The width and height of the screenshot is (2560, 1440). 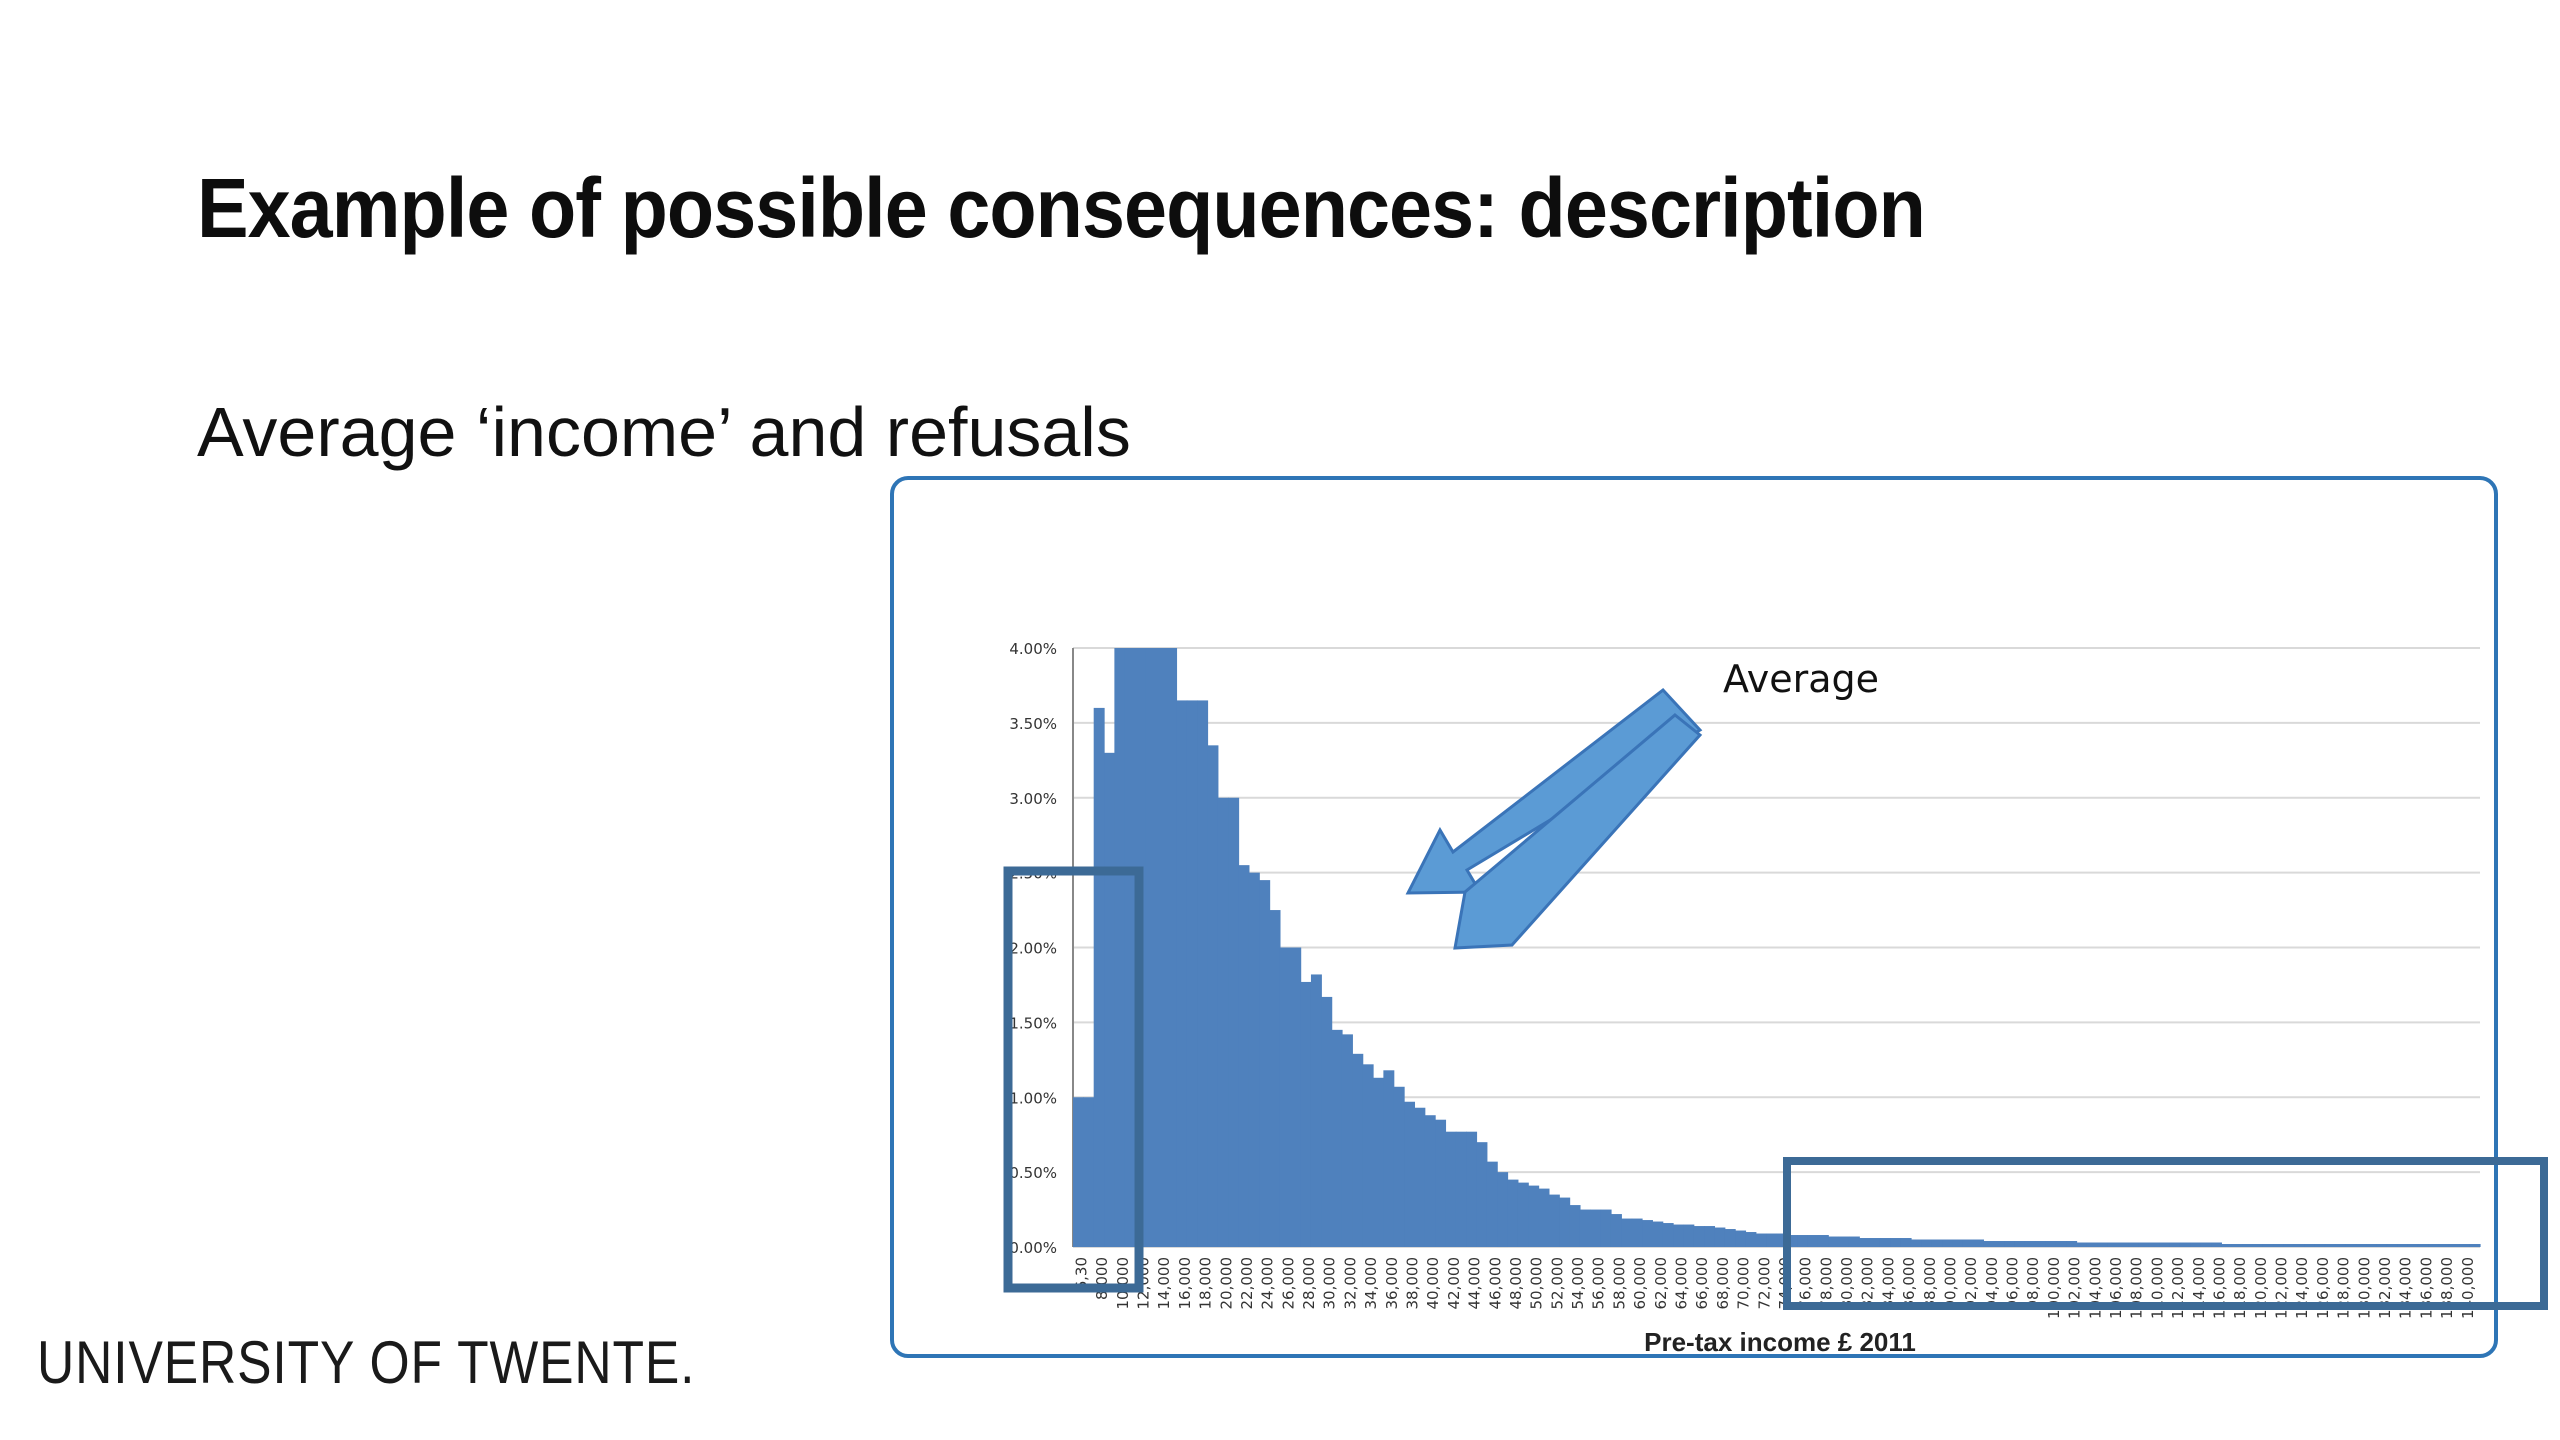 I want to click on x-tick-label: 94,000, so click(x=1992, y=1283).